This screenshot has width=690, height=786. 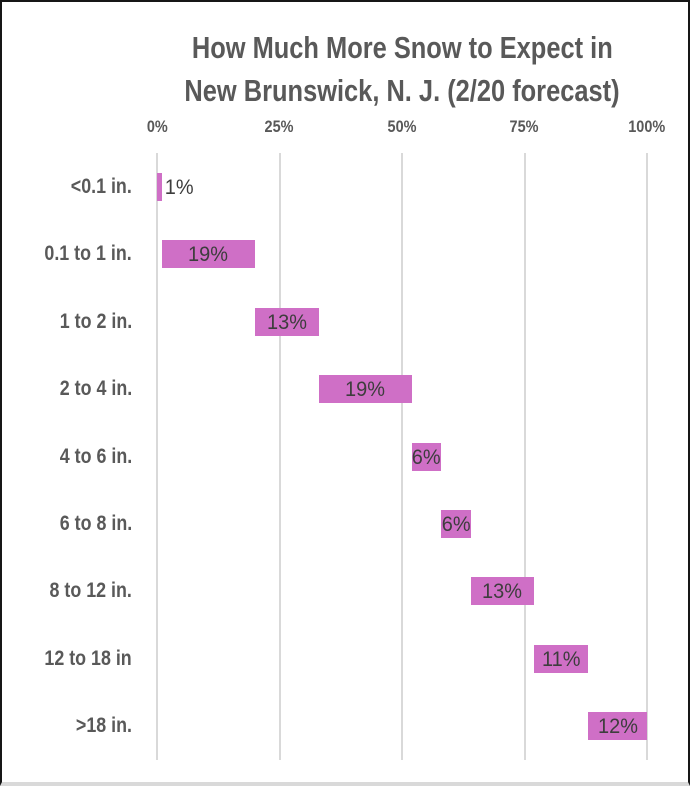 I want to click on x-tick-text: 100%, so click(x=647, y=126).